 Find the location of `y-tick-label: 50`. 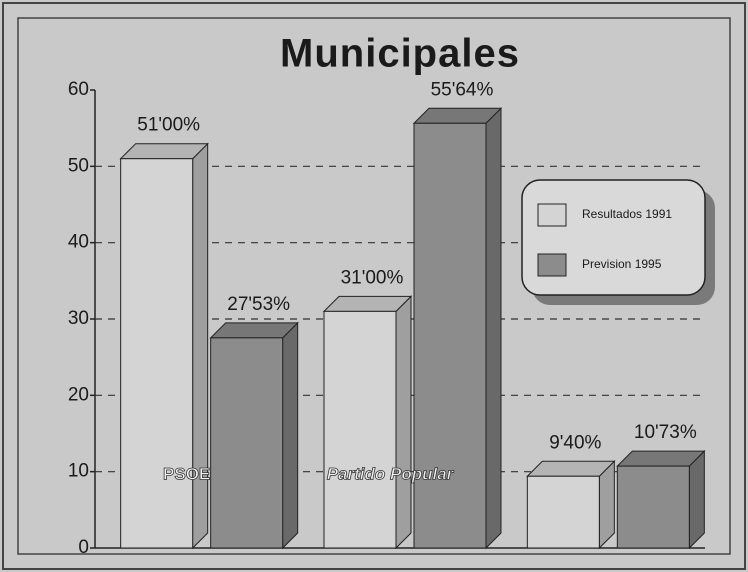

y-tick-label: 50 is located at coordinates (78, 165).